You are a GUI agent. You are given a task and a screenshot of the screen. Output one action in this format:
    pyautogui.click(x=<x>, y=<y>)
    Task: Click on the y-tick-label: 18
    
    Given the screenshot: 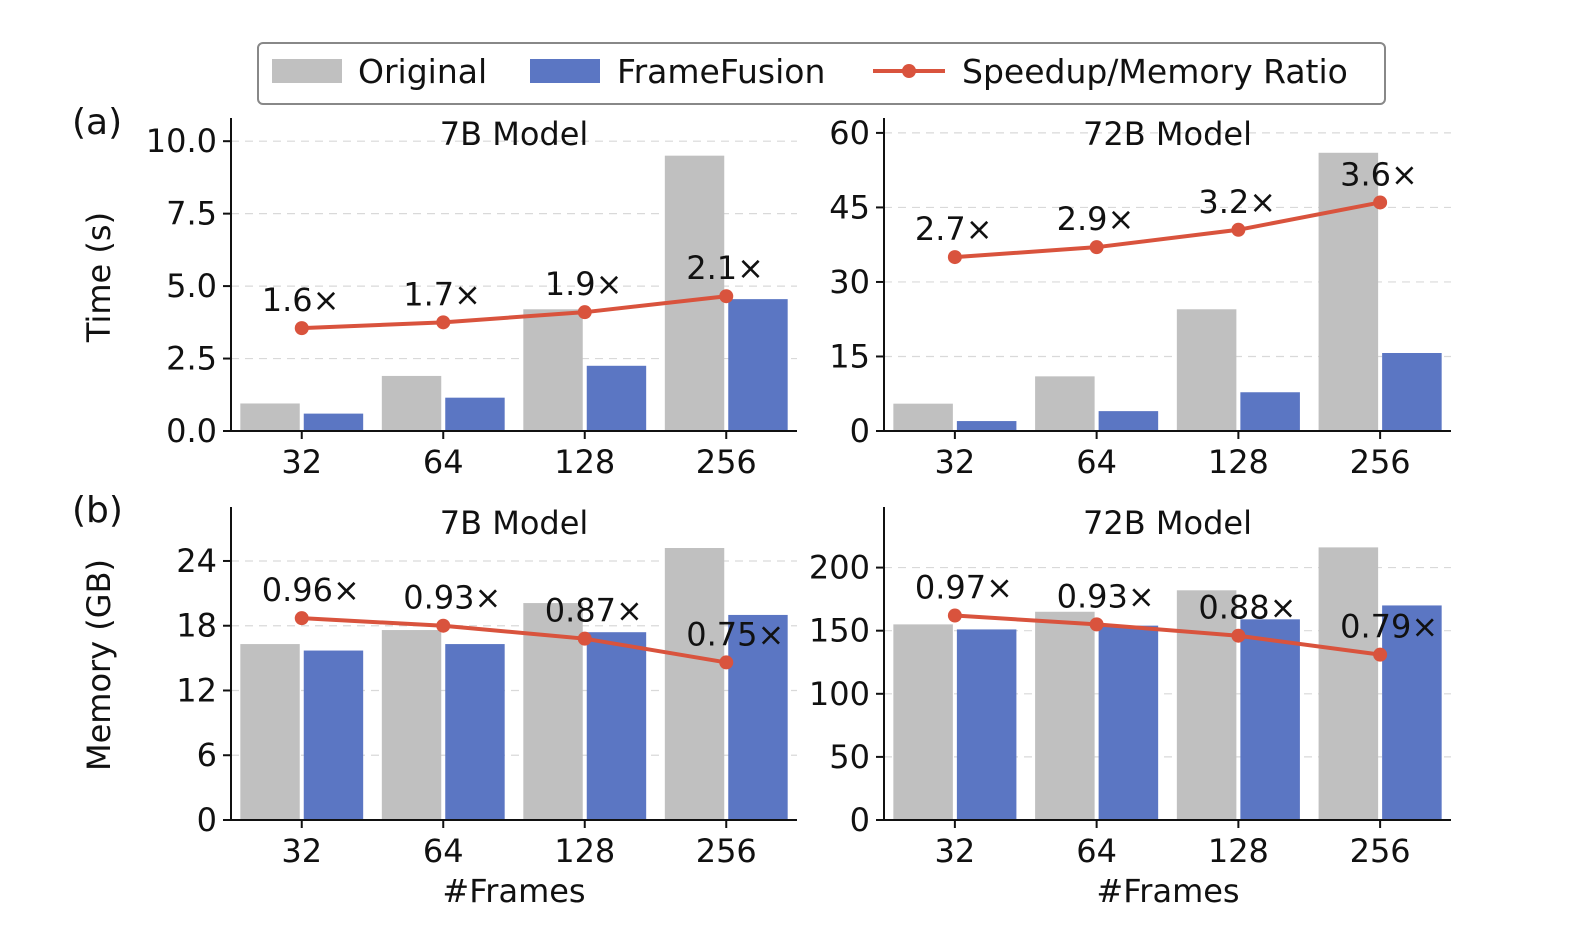 What is the action you would take?
    pyautogui.click(x=196, y=626)
    